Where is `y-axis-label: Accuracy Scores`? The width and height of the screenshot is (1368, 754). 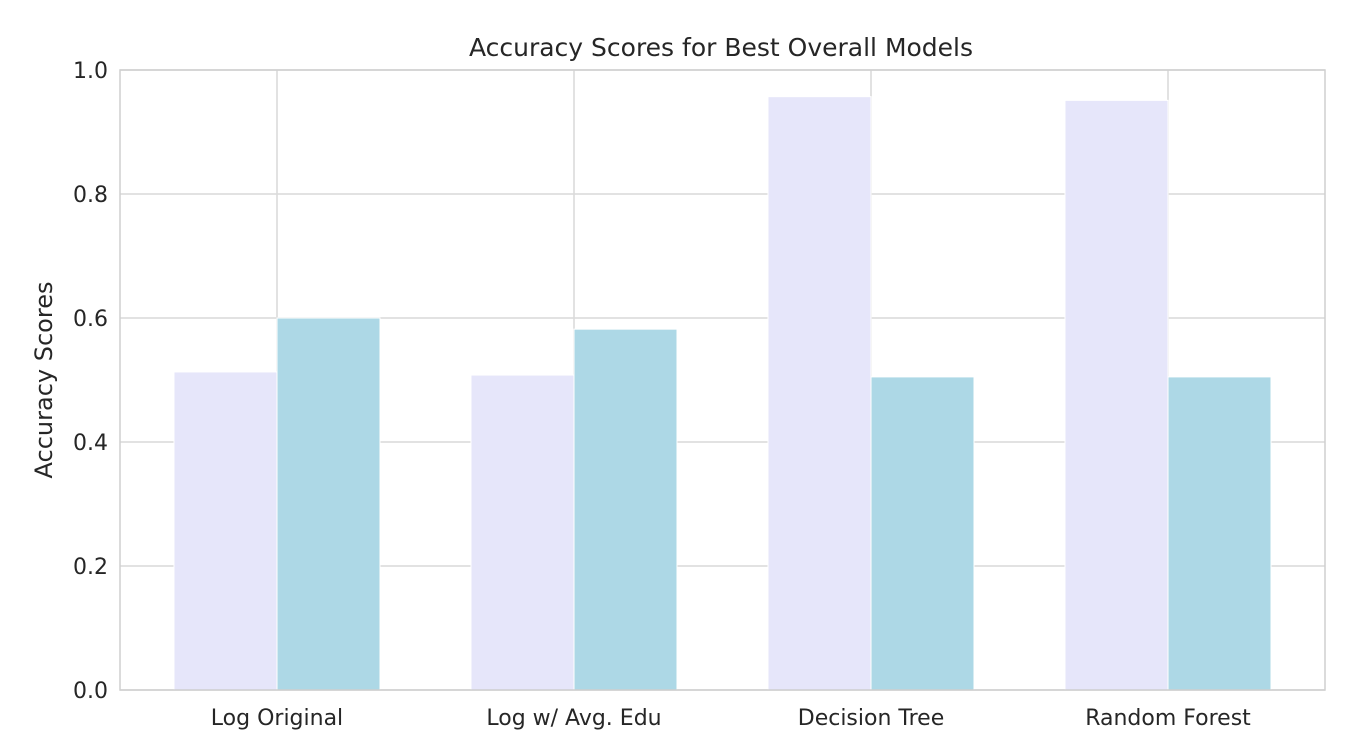
y-axis-label: Accuracy Scores is located at coordinates (44, 380).